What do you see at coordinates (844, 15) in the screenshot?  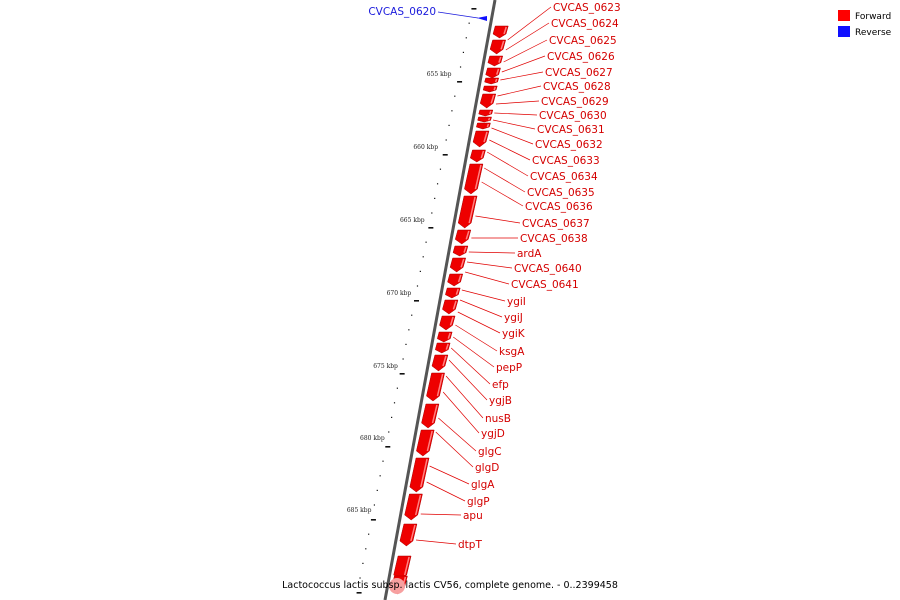 I see `legend-forward-swatch` at bounding box center [844, 15].